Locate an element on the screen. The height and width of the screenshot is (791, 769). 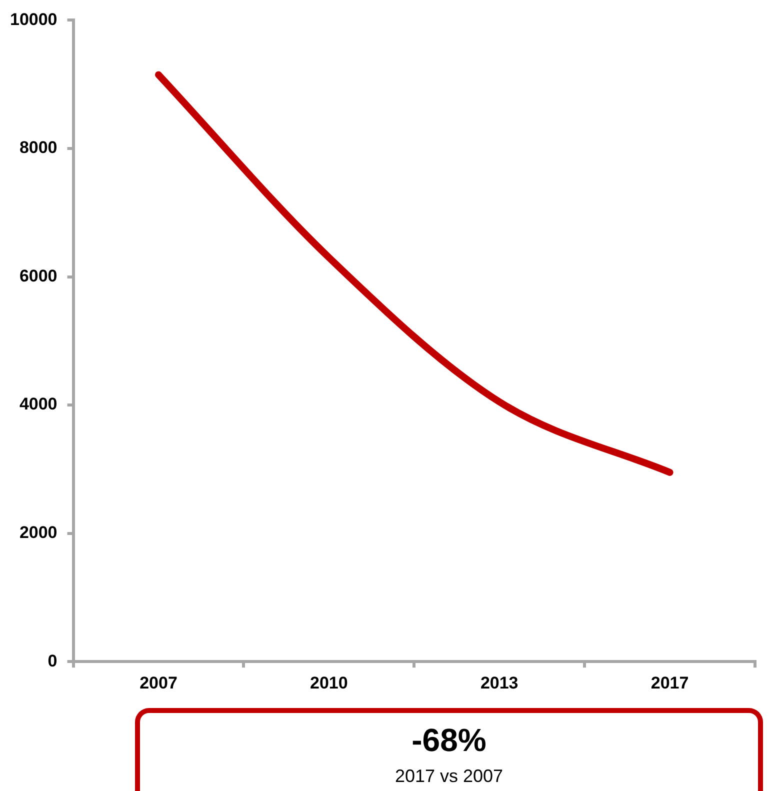
y-tick-label: 4000 is located at coordinates (38, 404).